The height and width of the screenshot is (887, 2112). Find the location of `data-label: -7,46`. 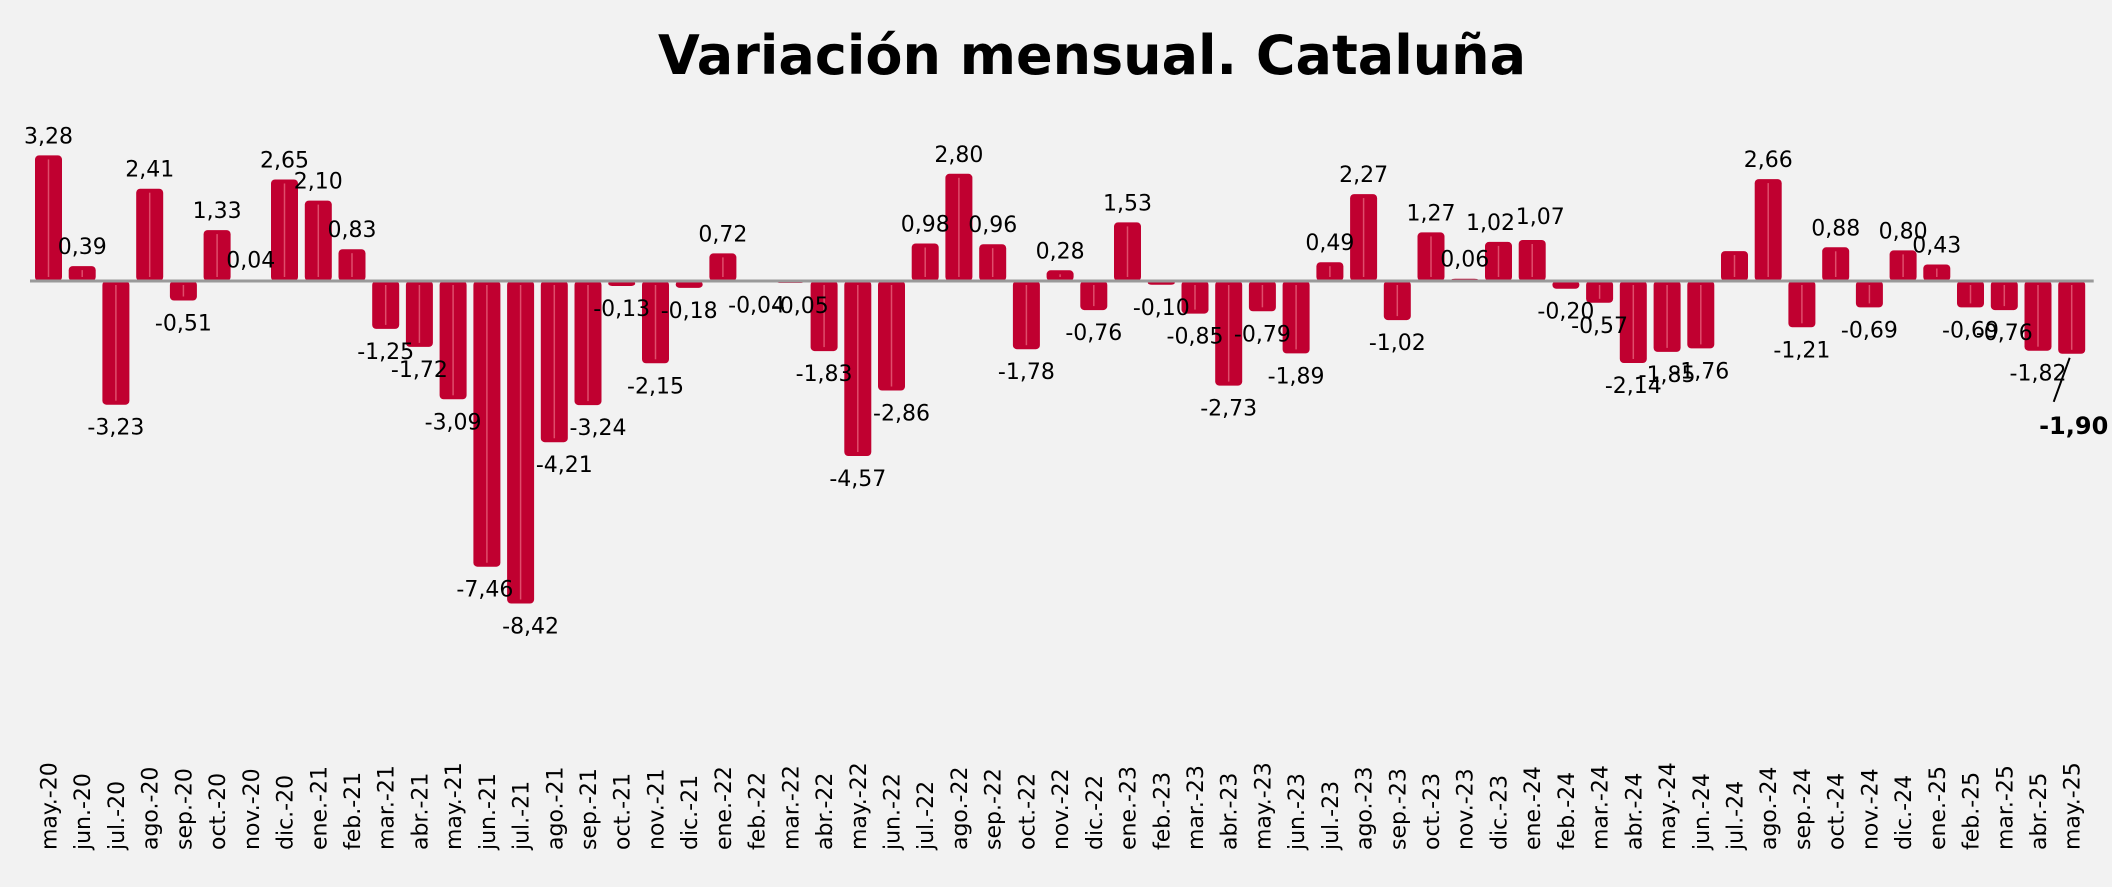

data-label: -7,46 is located at coordinates (484, 590).